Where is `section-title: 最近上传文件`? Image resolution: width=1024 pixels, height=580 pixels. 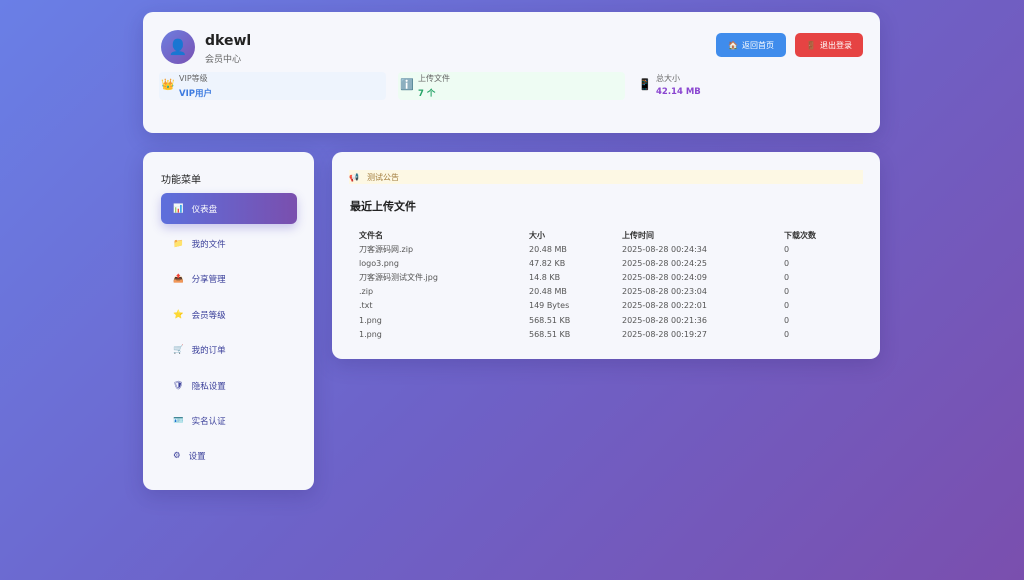
section-title: 最近上传文件 is located at coordinates (383, 206).